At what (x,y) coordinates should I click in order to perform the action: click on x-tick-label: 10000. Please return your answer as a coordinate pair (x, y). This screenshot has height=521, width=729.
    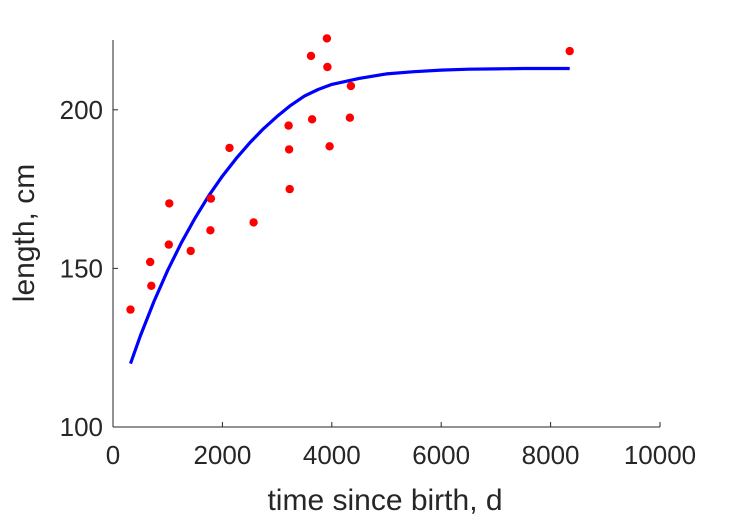
    Looking at the image, I should click on (660, 455).